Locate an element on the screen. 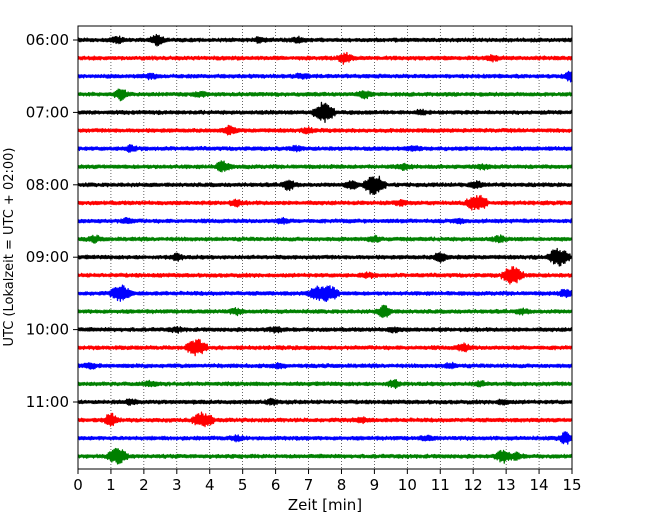 Image resolution: width=650 pixels, height=520 pixels. y-axis-title: UTC (Lokalzeit = UTC + 02:00) is located at coordinates (9, 247).